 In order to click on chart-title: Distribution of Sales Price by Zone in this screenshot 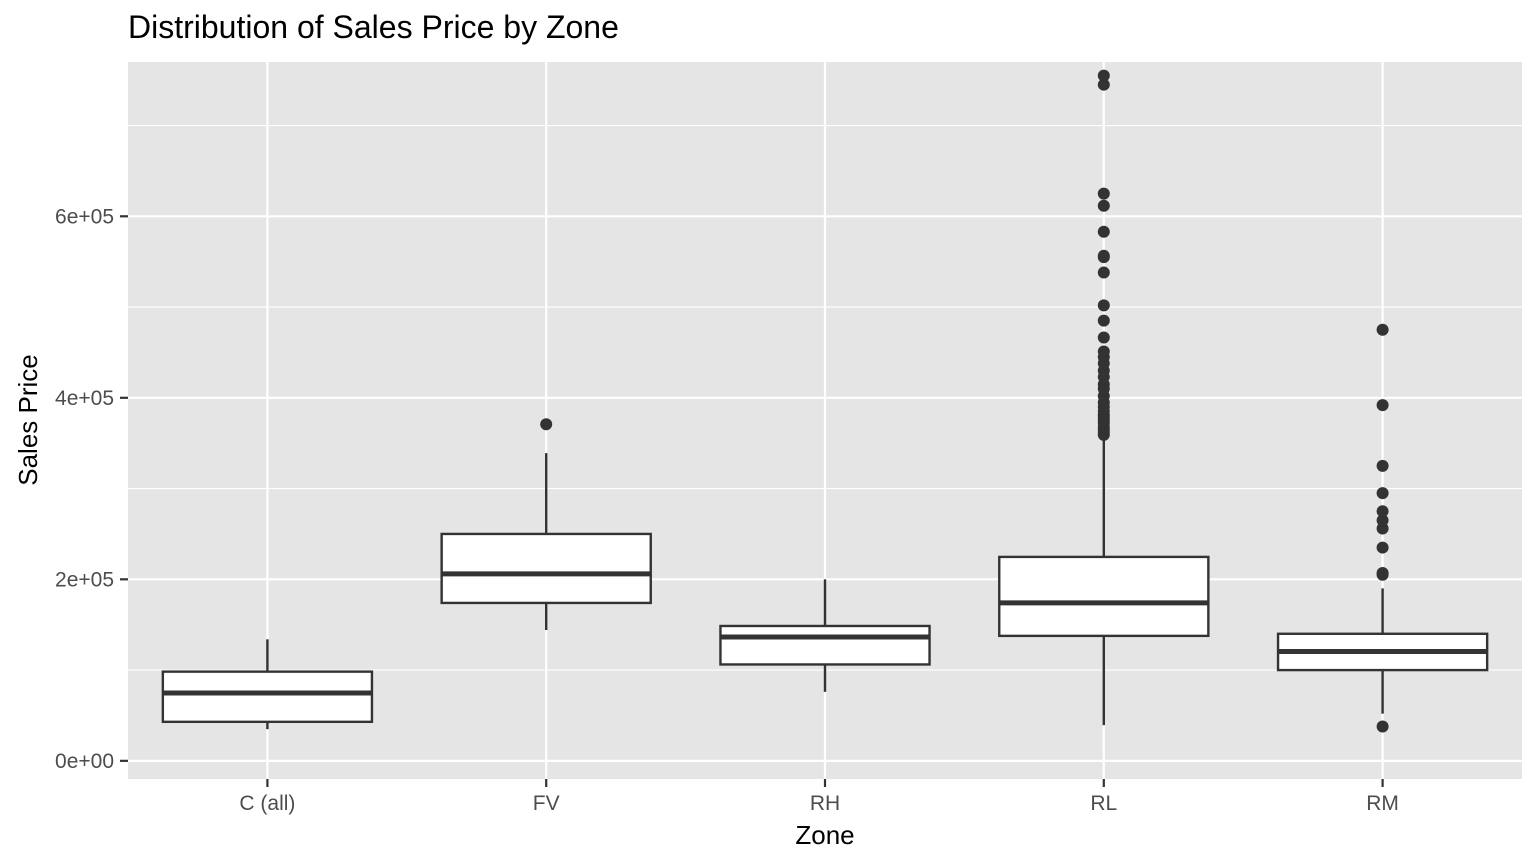, I will do `click(373, 27)`.